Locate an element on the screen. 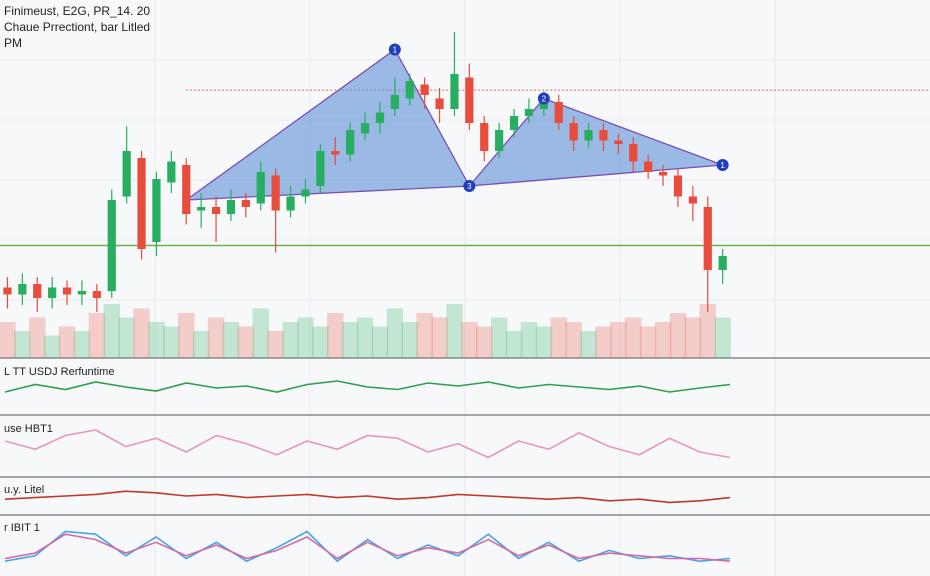 The height and width of the screenshot is (576, 930). pattern-point-label: 3 is located at coordinates (469, 186).